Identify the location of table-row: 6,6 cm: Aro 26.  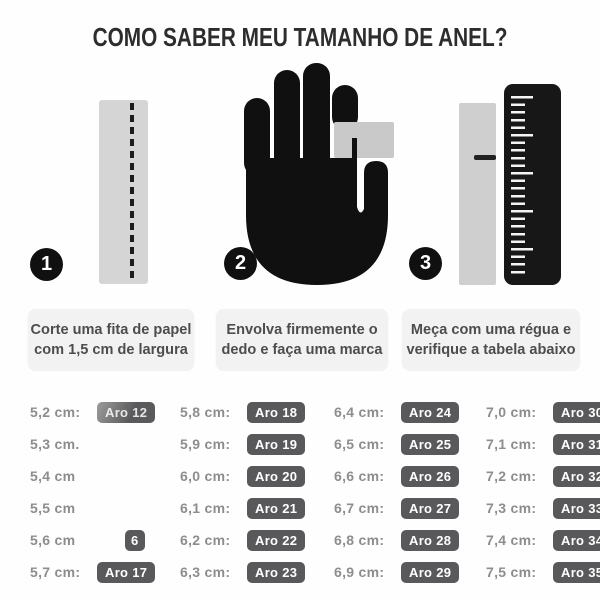
(397, 476).